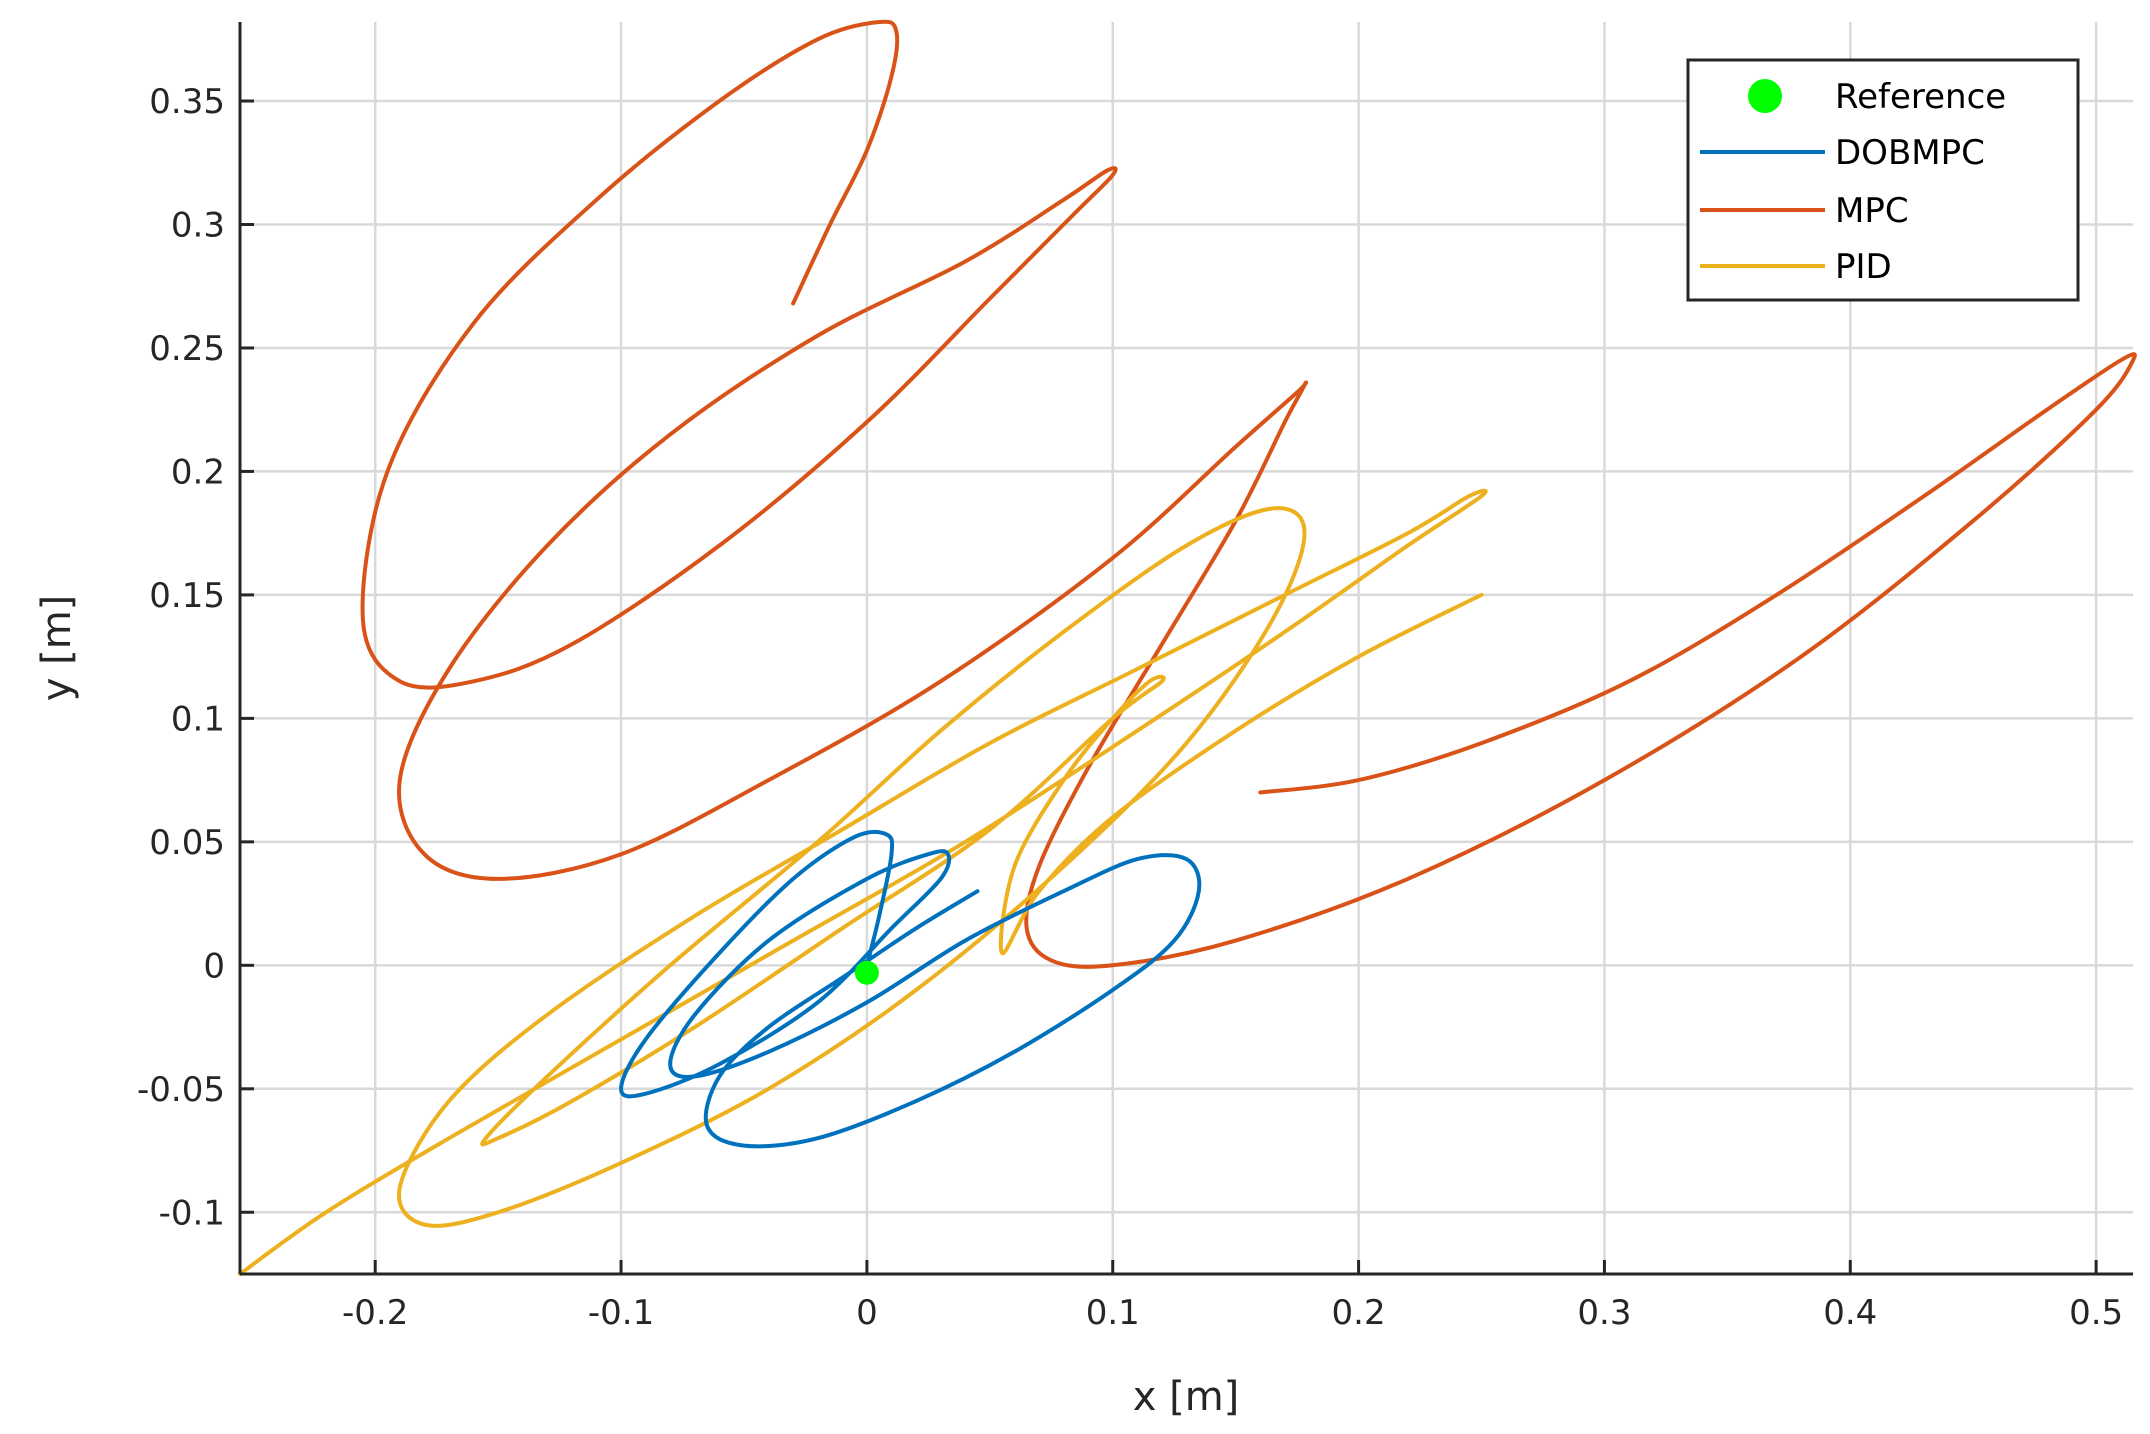  Describe the element at coordinates (1359, 1313) in the screenshot. I see `x-tick-label: 0.2` at that location.